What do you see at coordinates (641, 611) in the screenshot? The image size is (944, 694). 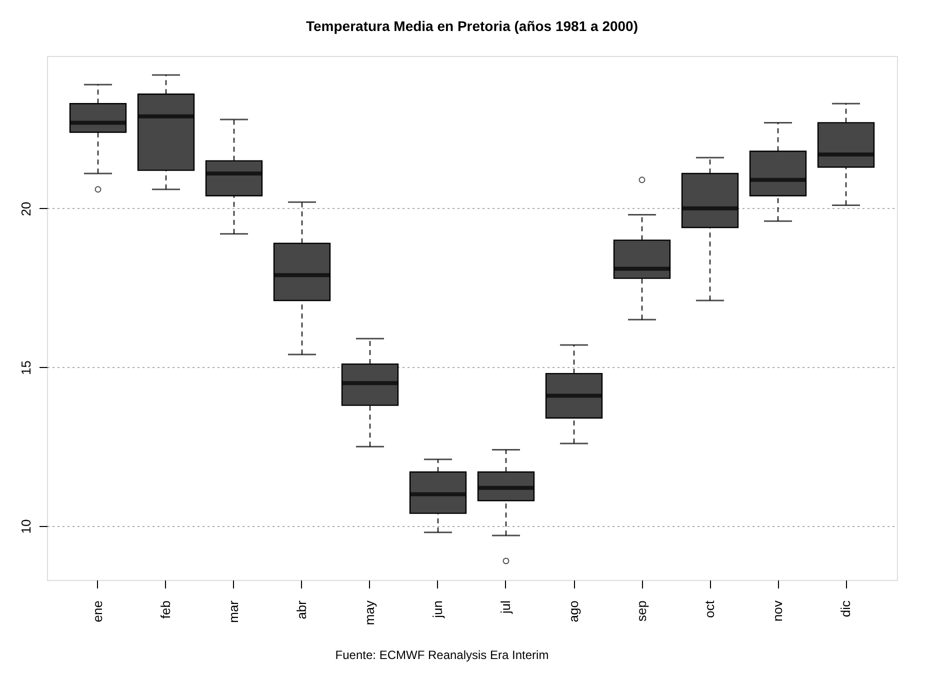 I see `x-tick-label: sep` at bounding box center [641, 611].